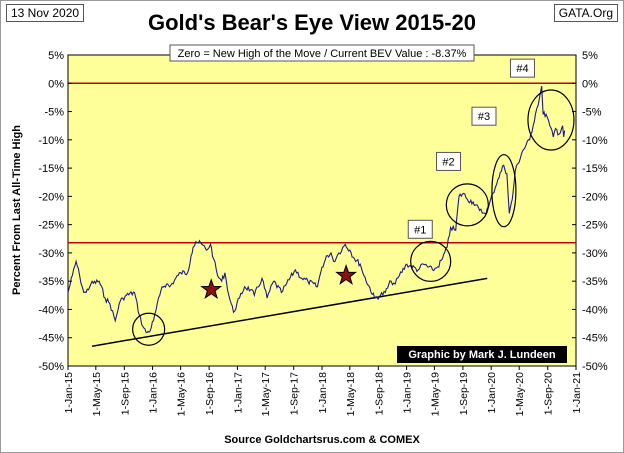  I want to click on x-tick-label: 1-Sep-19, so click(464, 393).